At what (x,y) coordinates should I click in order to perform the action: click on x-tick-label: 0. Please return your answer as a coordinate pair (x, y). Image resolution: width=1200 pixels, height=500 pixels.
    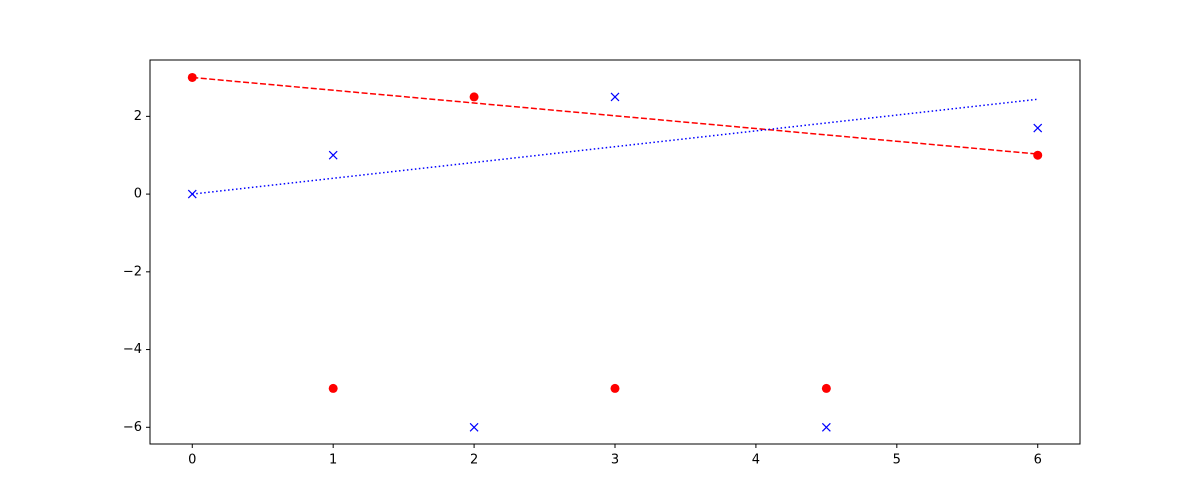
    Looking at the image, I should click on (192, 460).